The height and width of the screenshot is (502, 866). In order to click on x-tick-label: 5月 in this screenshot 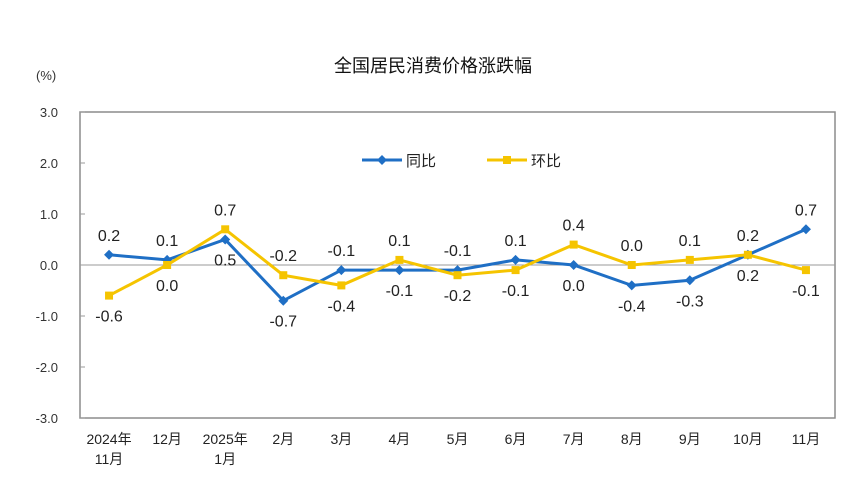, I will do `click(458, 439)`.